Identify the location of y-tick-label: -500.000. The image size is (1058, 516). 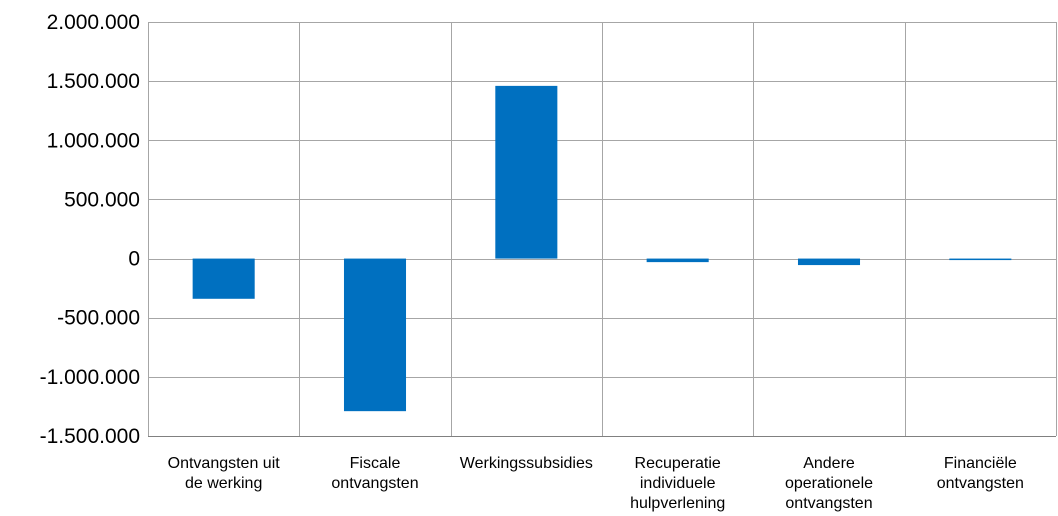
(98, 318).